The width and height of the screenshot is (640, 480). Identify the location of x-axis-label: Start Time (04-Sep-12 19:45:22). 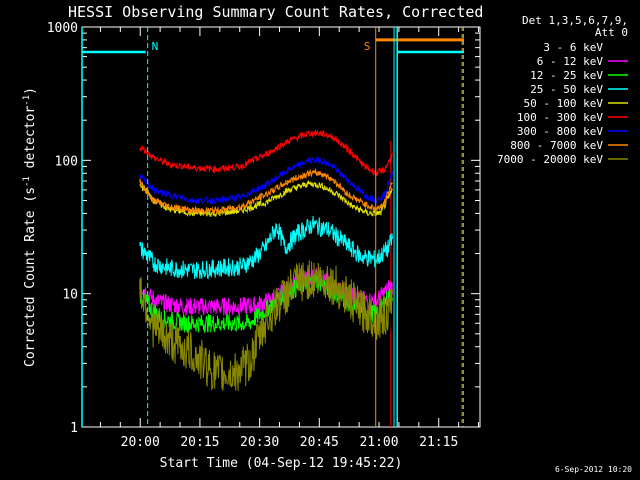
(281, 463).